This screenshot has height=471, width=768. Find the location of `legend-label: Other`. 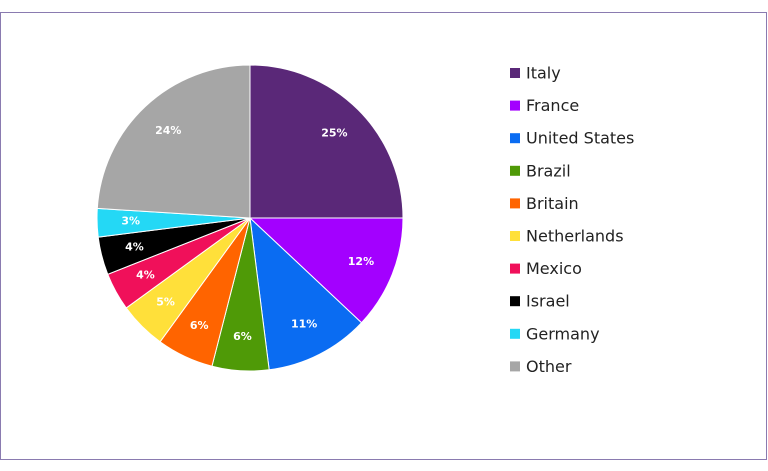

legend-label: Other is located at coordinates (549, 366).